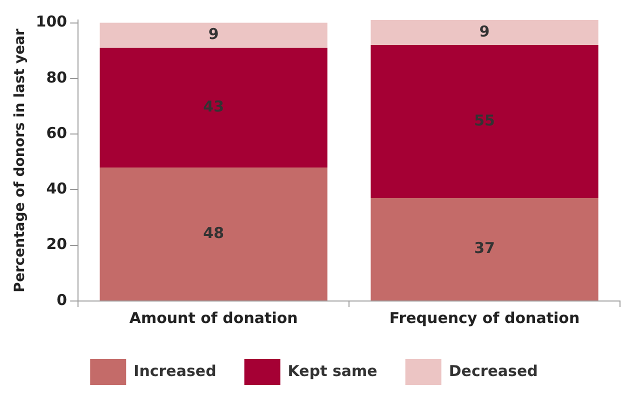 This screenshot has height=403, width=638. Describe the element at coordinates (20, 160) in the screenshot. I see `y-axis-title: Percentage of donors in last year` at that location.